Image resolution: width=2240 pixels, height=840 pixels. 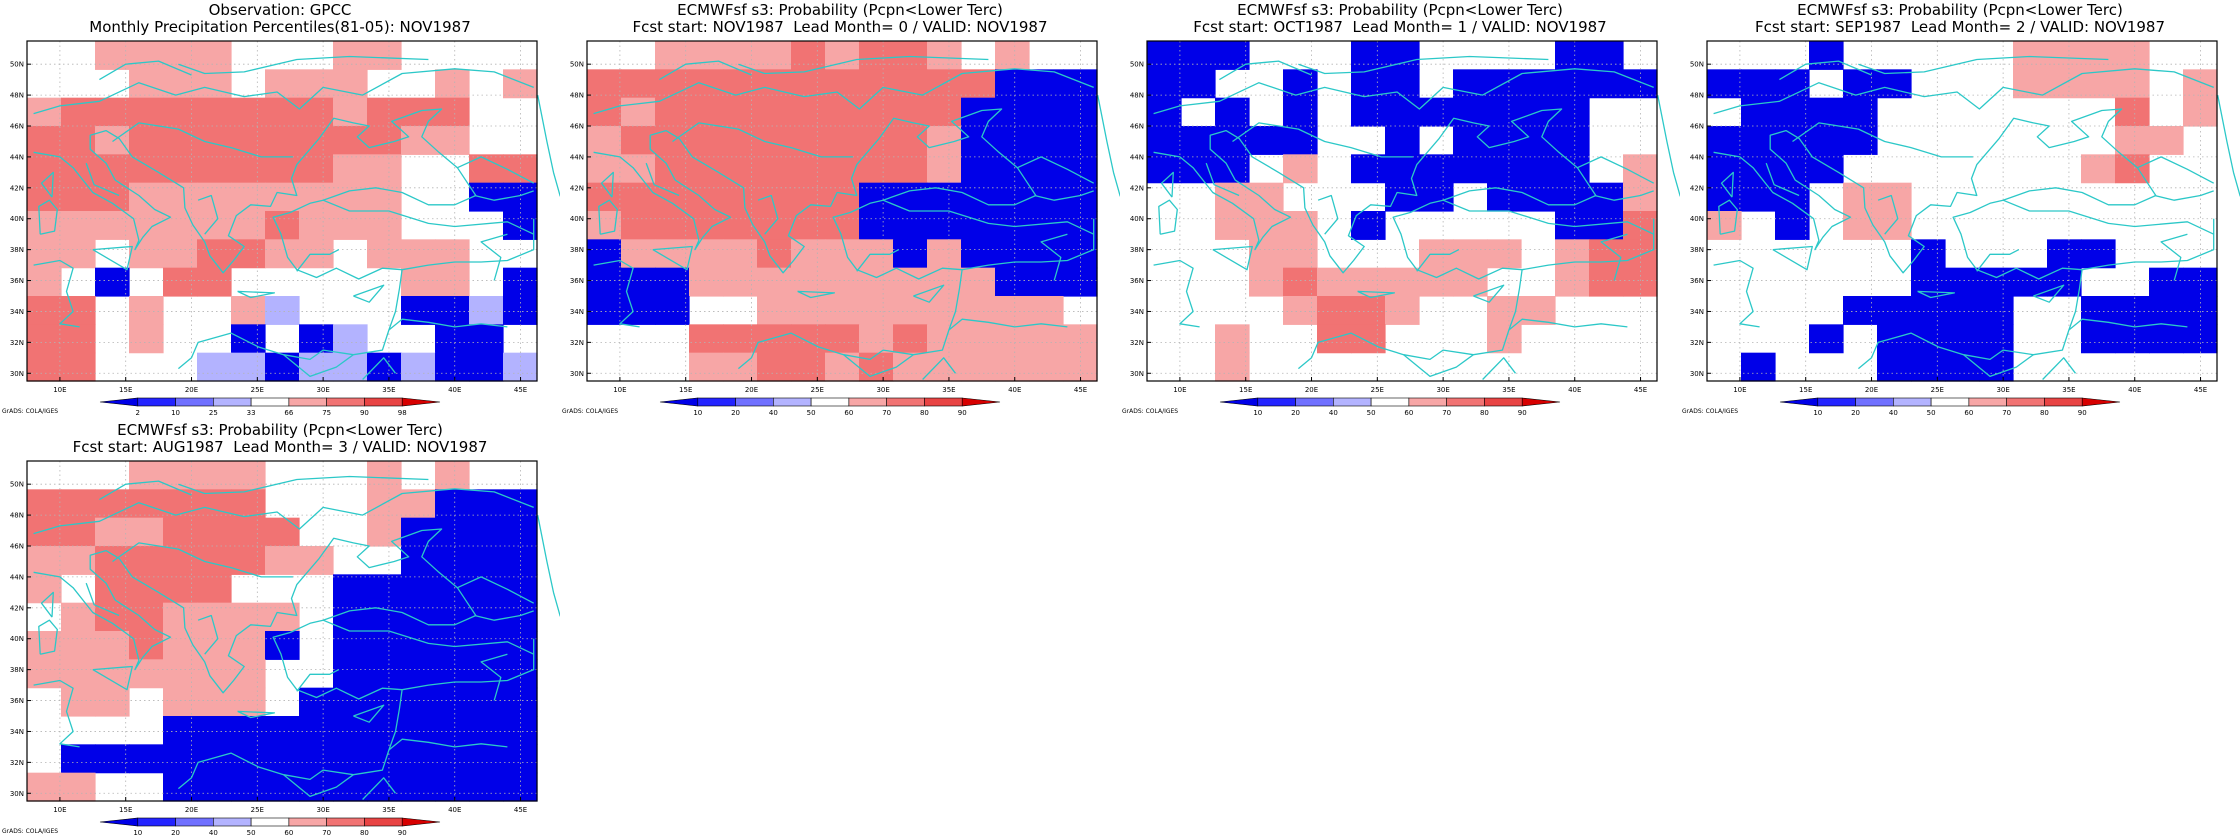 What do you see at coordinates (288, 413) in the screenshot?
I see `colorbar-label: 66` at bounding box center [288, 413].